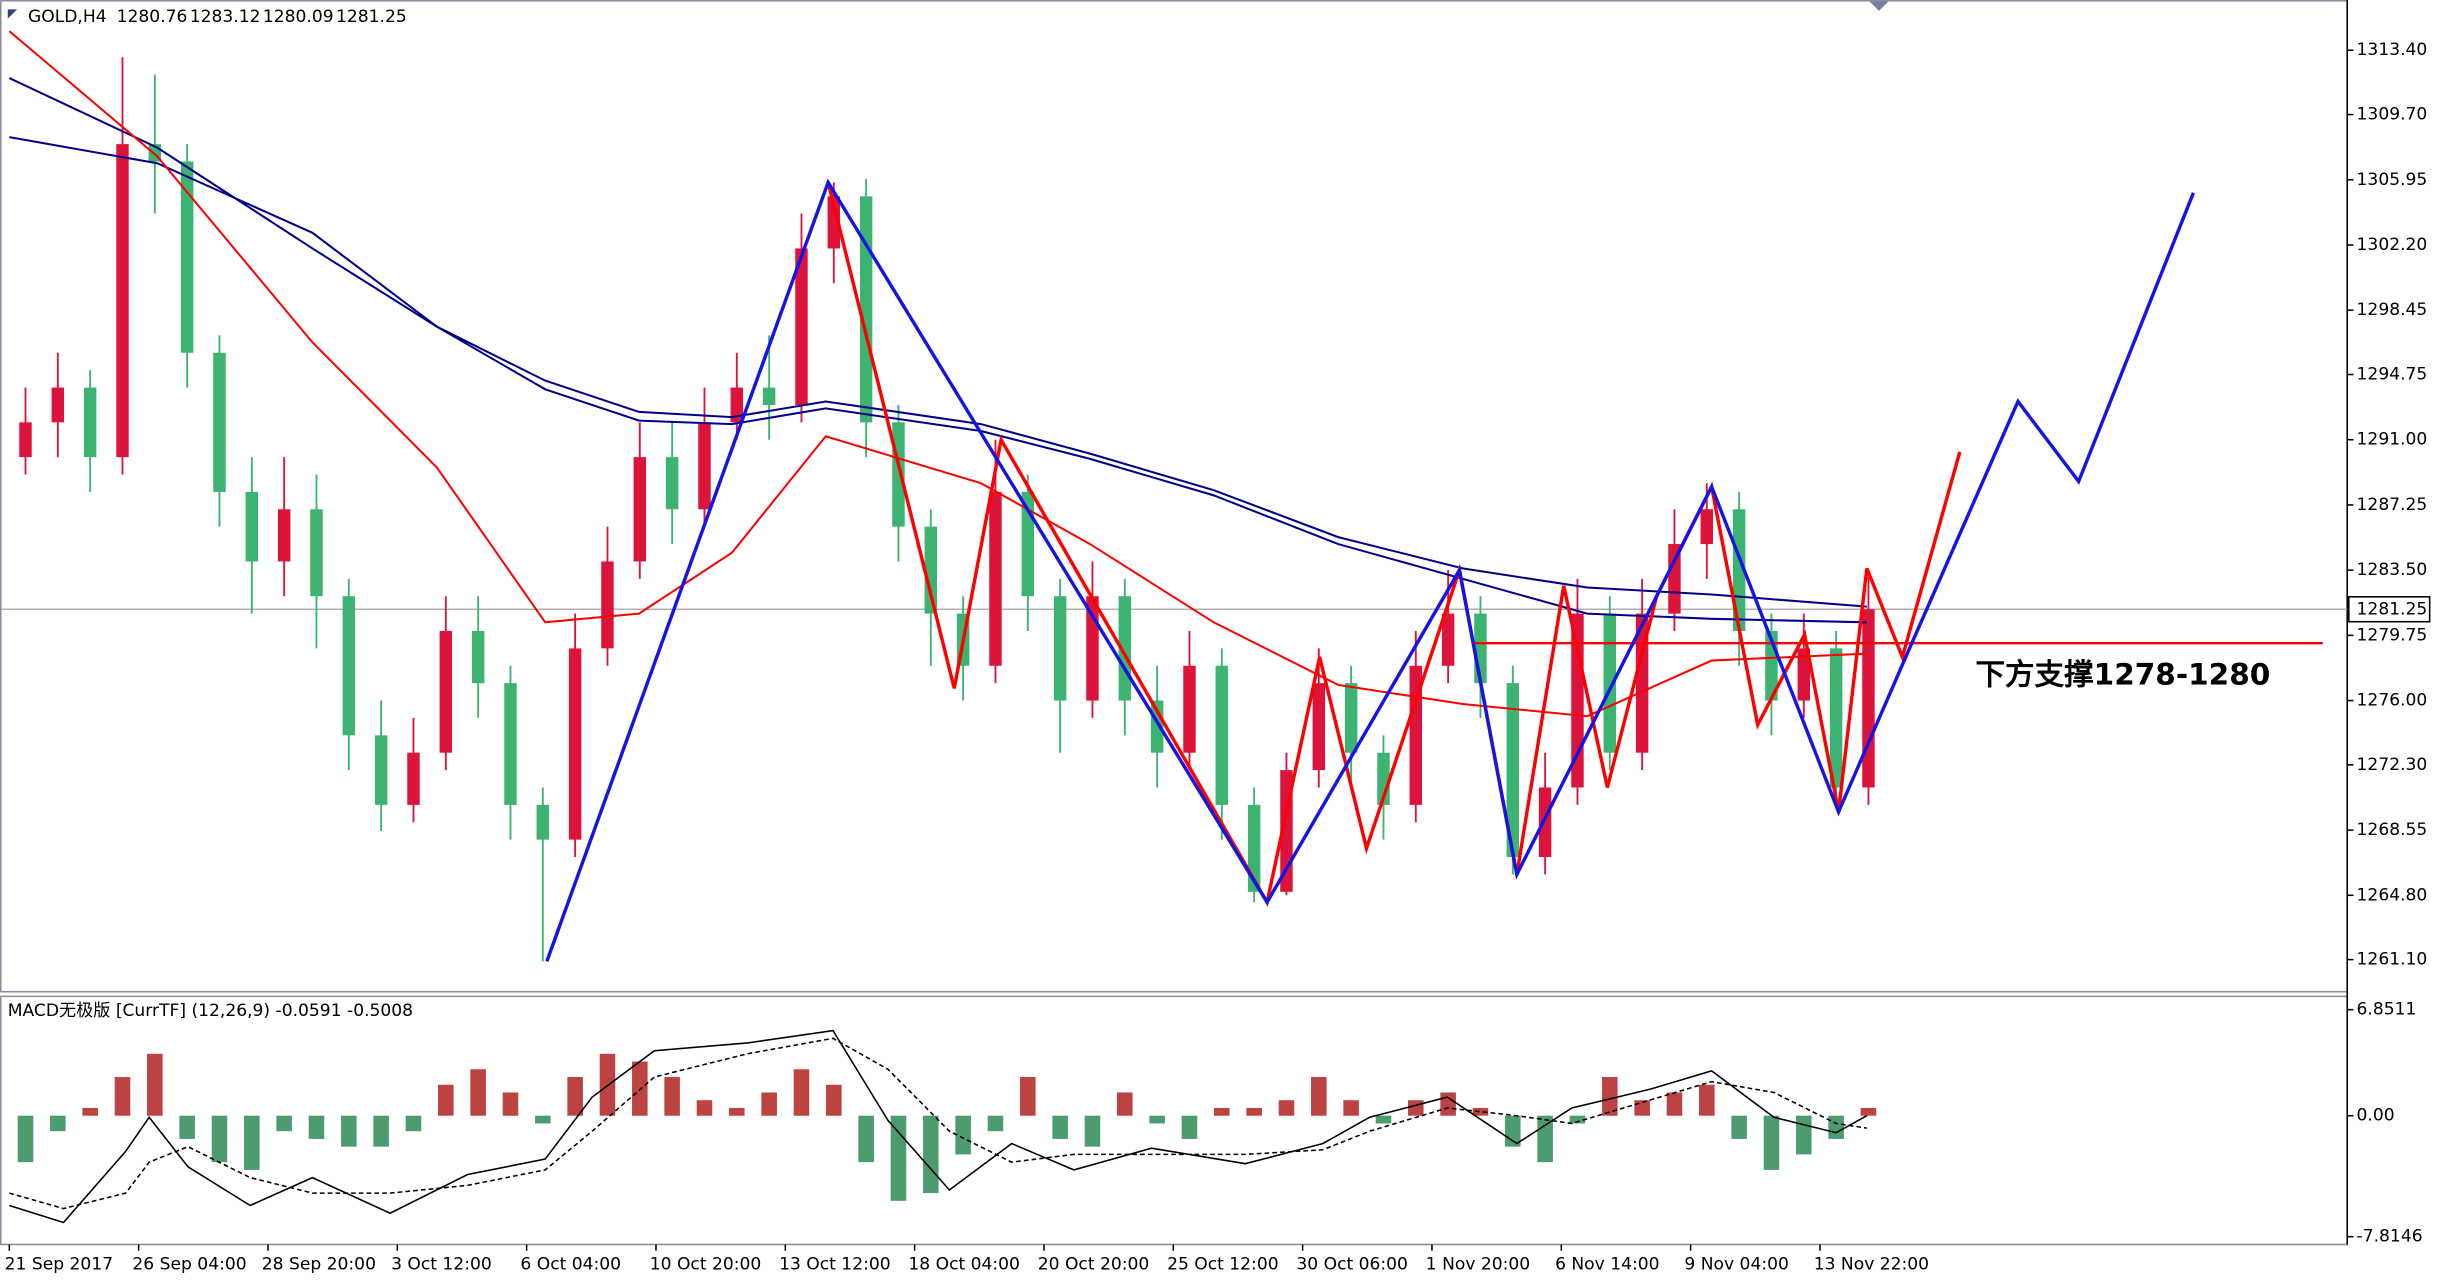 This screenshot has height=1284, width=2439. What do you see at coordinates (964, 1265) in the screenshot?
I see `x-tick-label: 18 Oct 04:00` at bounding box center [964, 1265].